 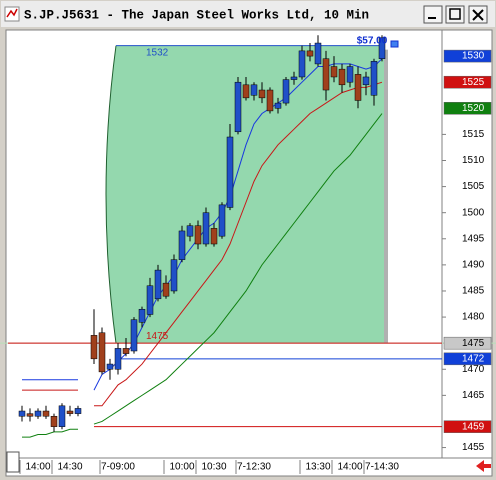 What do you see at coordinates (157, 52) in the screenshot?
I see `range-high-label: 1532` at bounding box center [157, 52].